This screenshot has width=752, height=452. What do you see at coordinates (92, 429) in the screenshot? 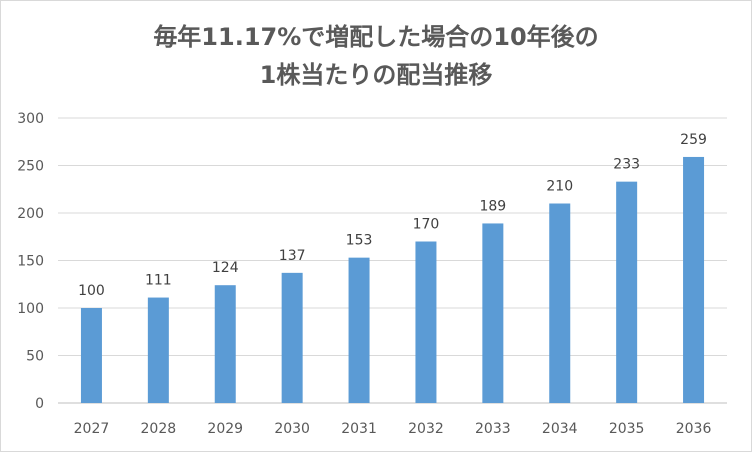
I see `x-tick-label: 2027` at bounding box center [92, 429].